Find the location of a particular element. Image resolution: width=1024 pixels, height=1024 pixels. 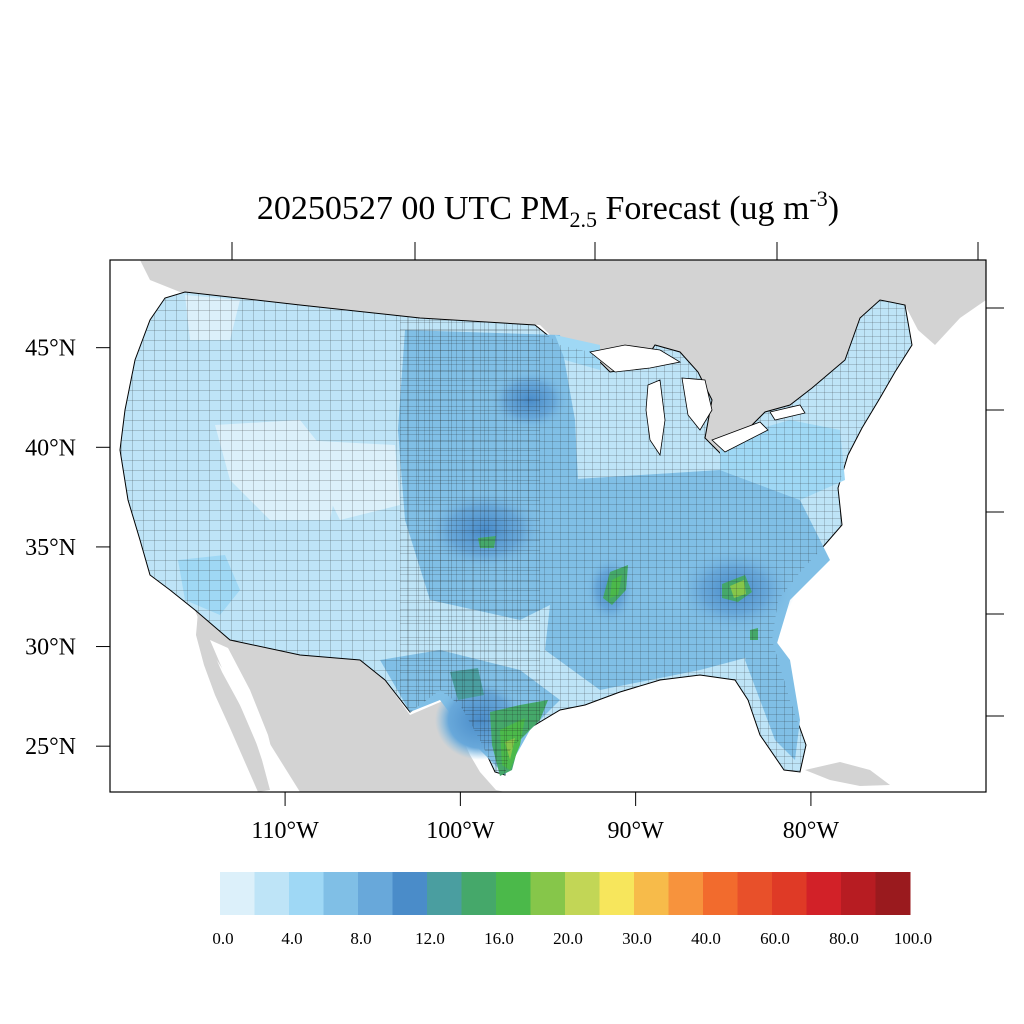

colorbar-label: 4.0 is located at coordinates (291, 938).